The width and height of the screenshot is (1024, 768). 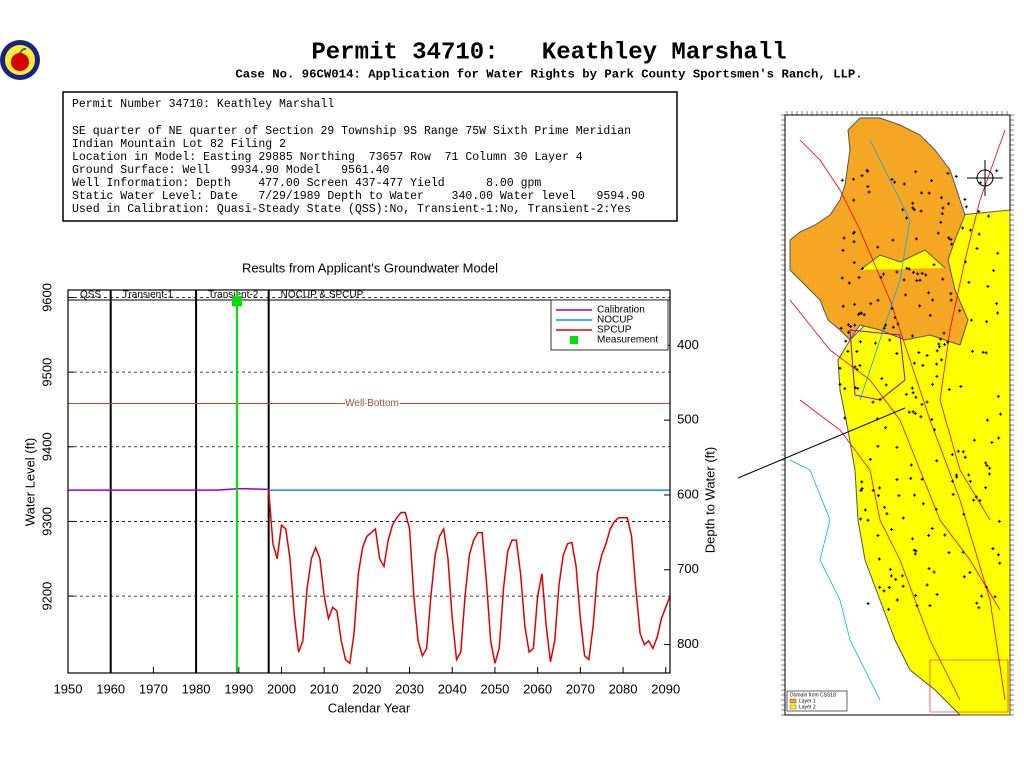 I want to click on y2-tick-label: 400, so click(x=688, y=344).